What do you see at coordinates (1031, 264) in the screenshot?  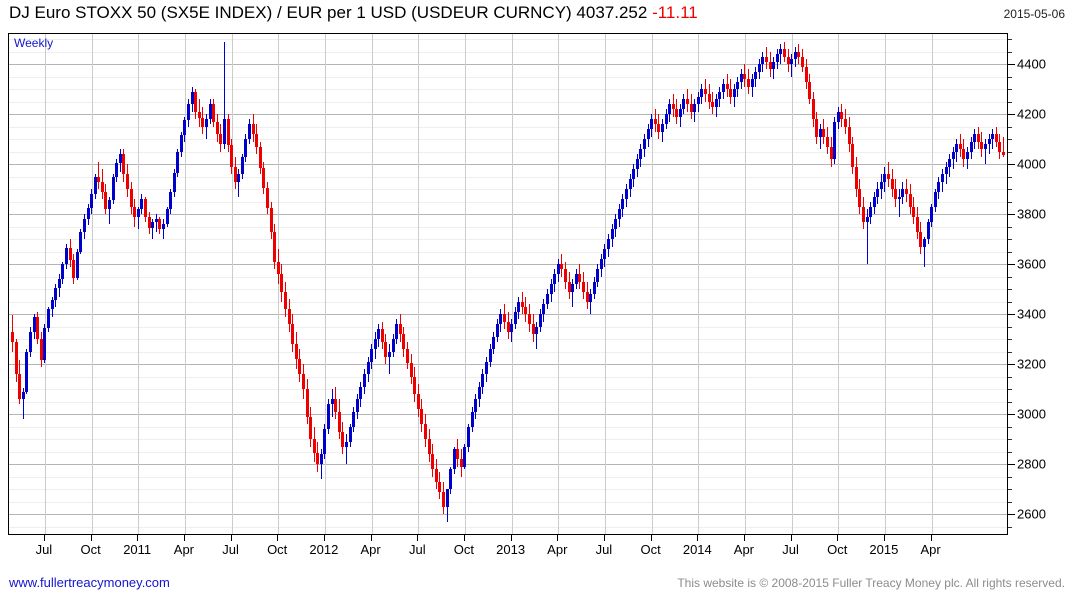 I see `price-axis-label: 3600` at bounding box center [1031, 264].